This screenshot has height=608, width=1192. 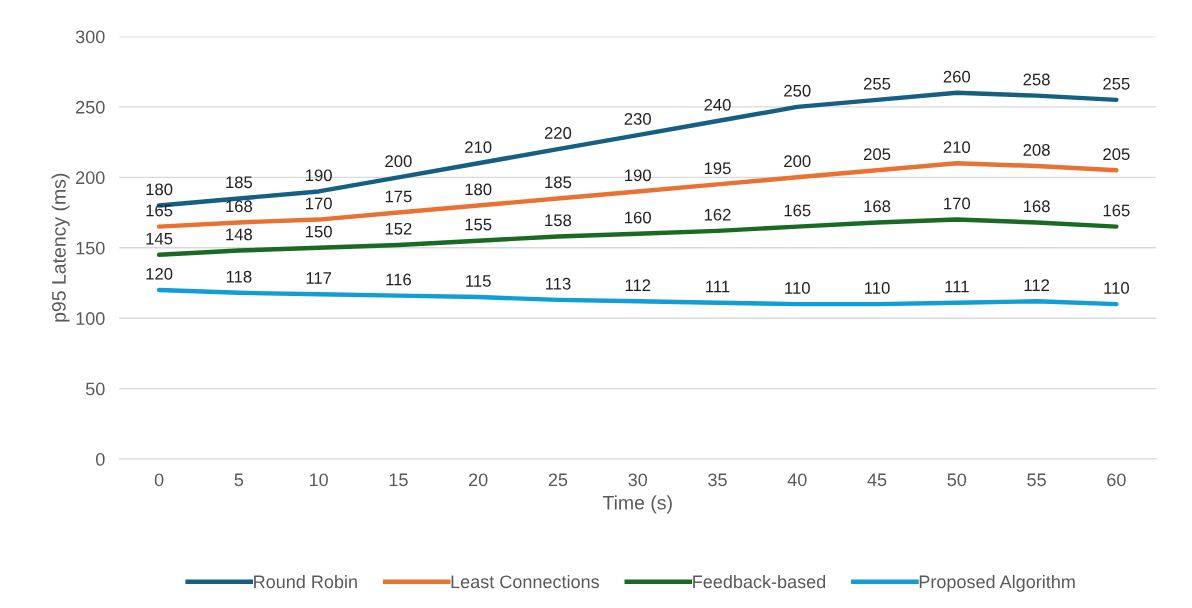 What do you see at coordinates (1036, 79) in the screenshot?
I see `data-label: 258` at bounding box center [1036, 79].